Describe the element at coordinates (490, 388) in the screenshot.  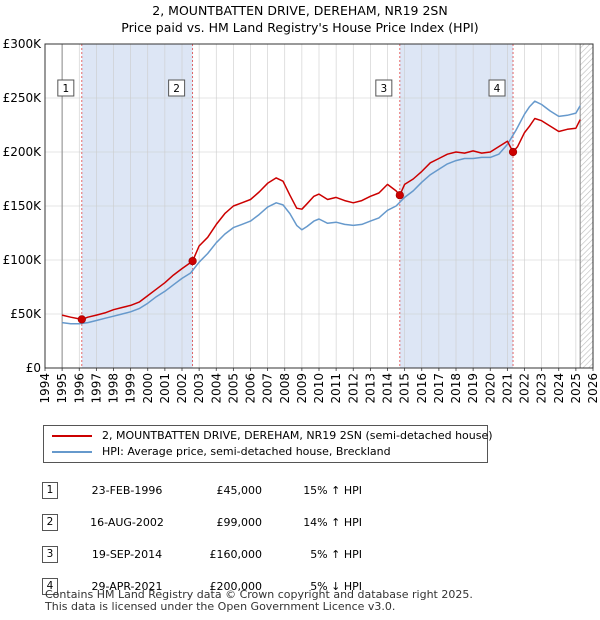
I see `x-tick-label: 2020` at that location.